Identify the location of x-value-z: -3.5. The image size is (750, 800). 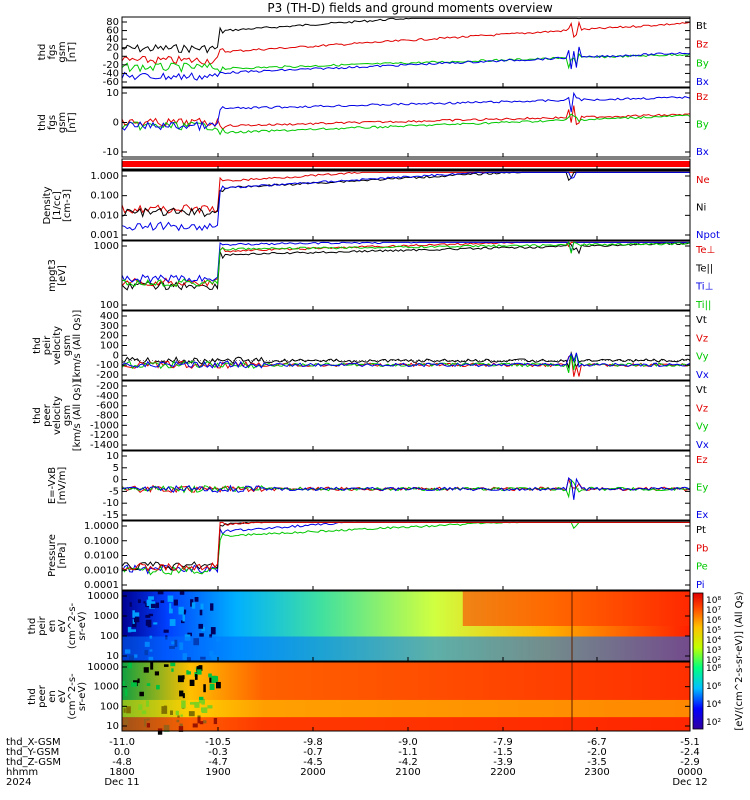
(597, 762).